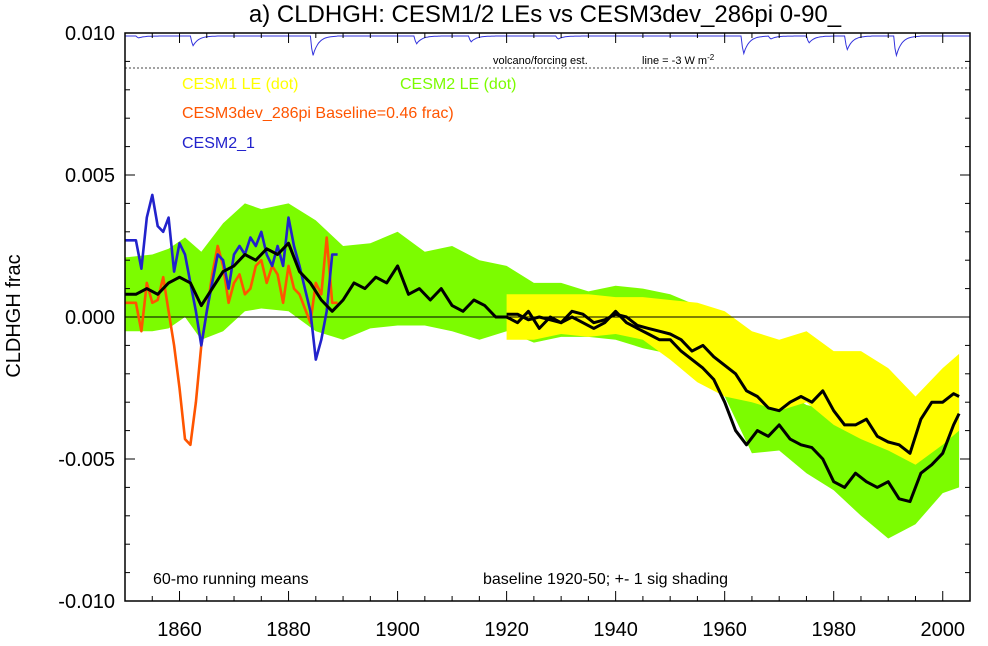  I want to click on volcano-annotation: volcano/forcing est., so click(540, 61).